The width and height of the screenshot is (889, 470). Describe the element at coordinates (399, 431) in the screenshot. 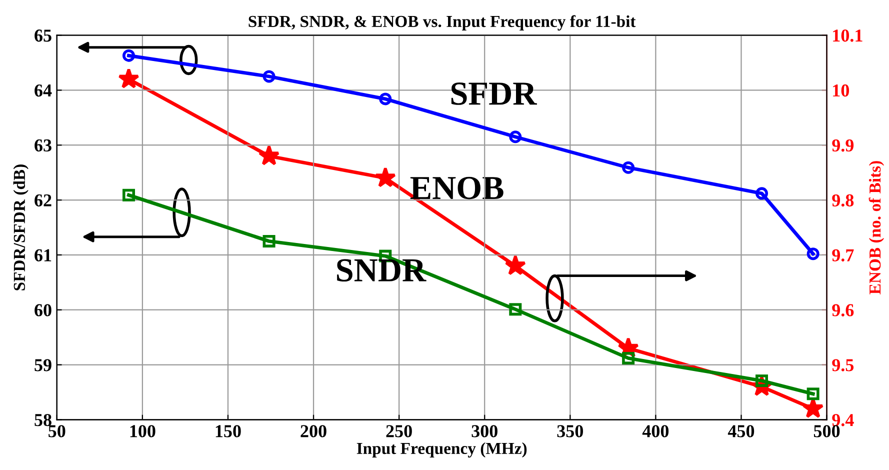

I see `x-tick-label: 250` at that location.